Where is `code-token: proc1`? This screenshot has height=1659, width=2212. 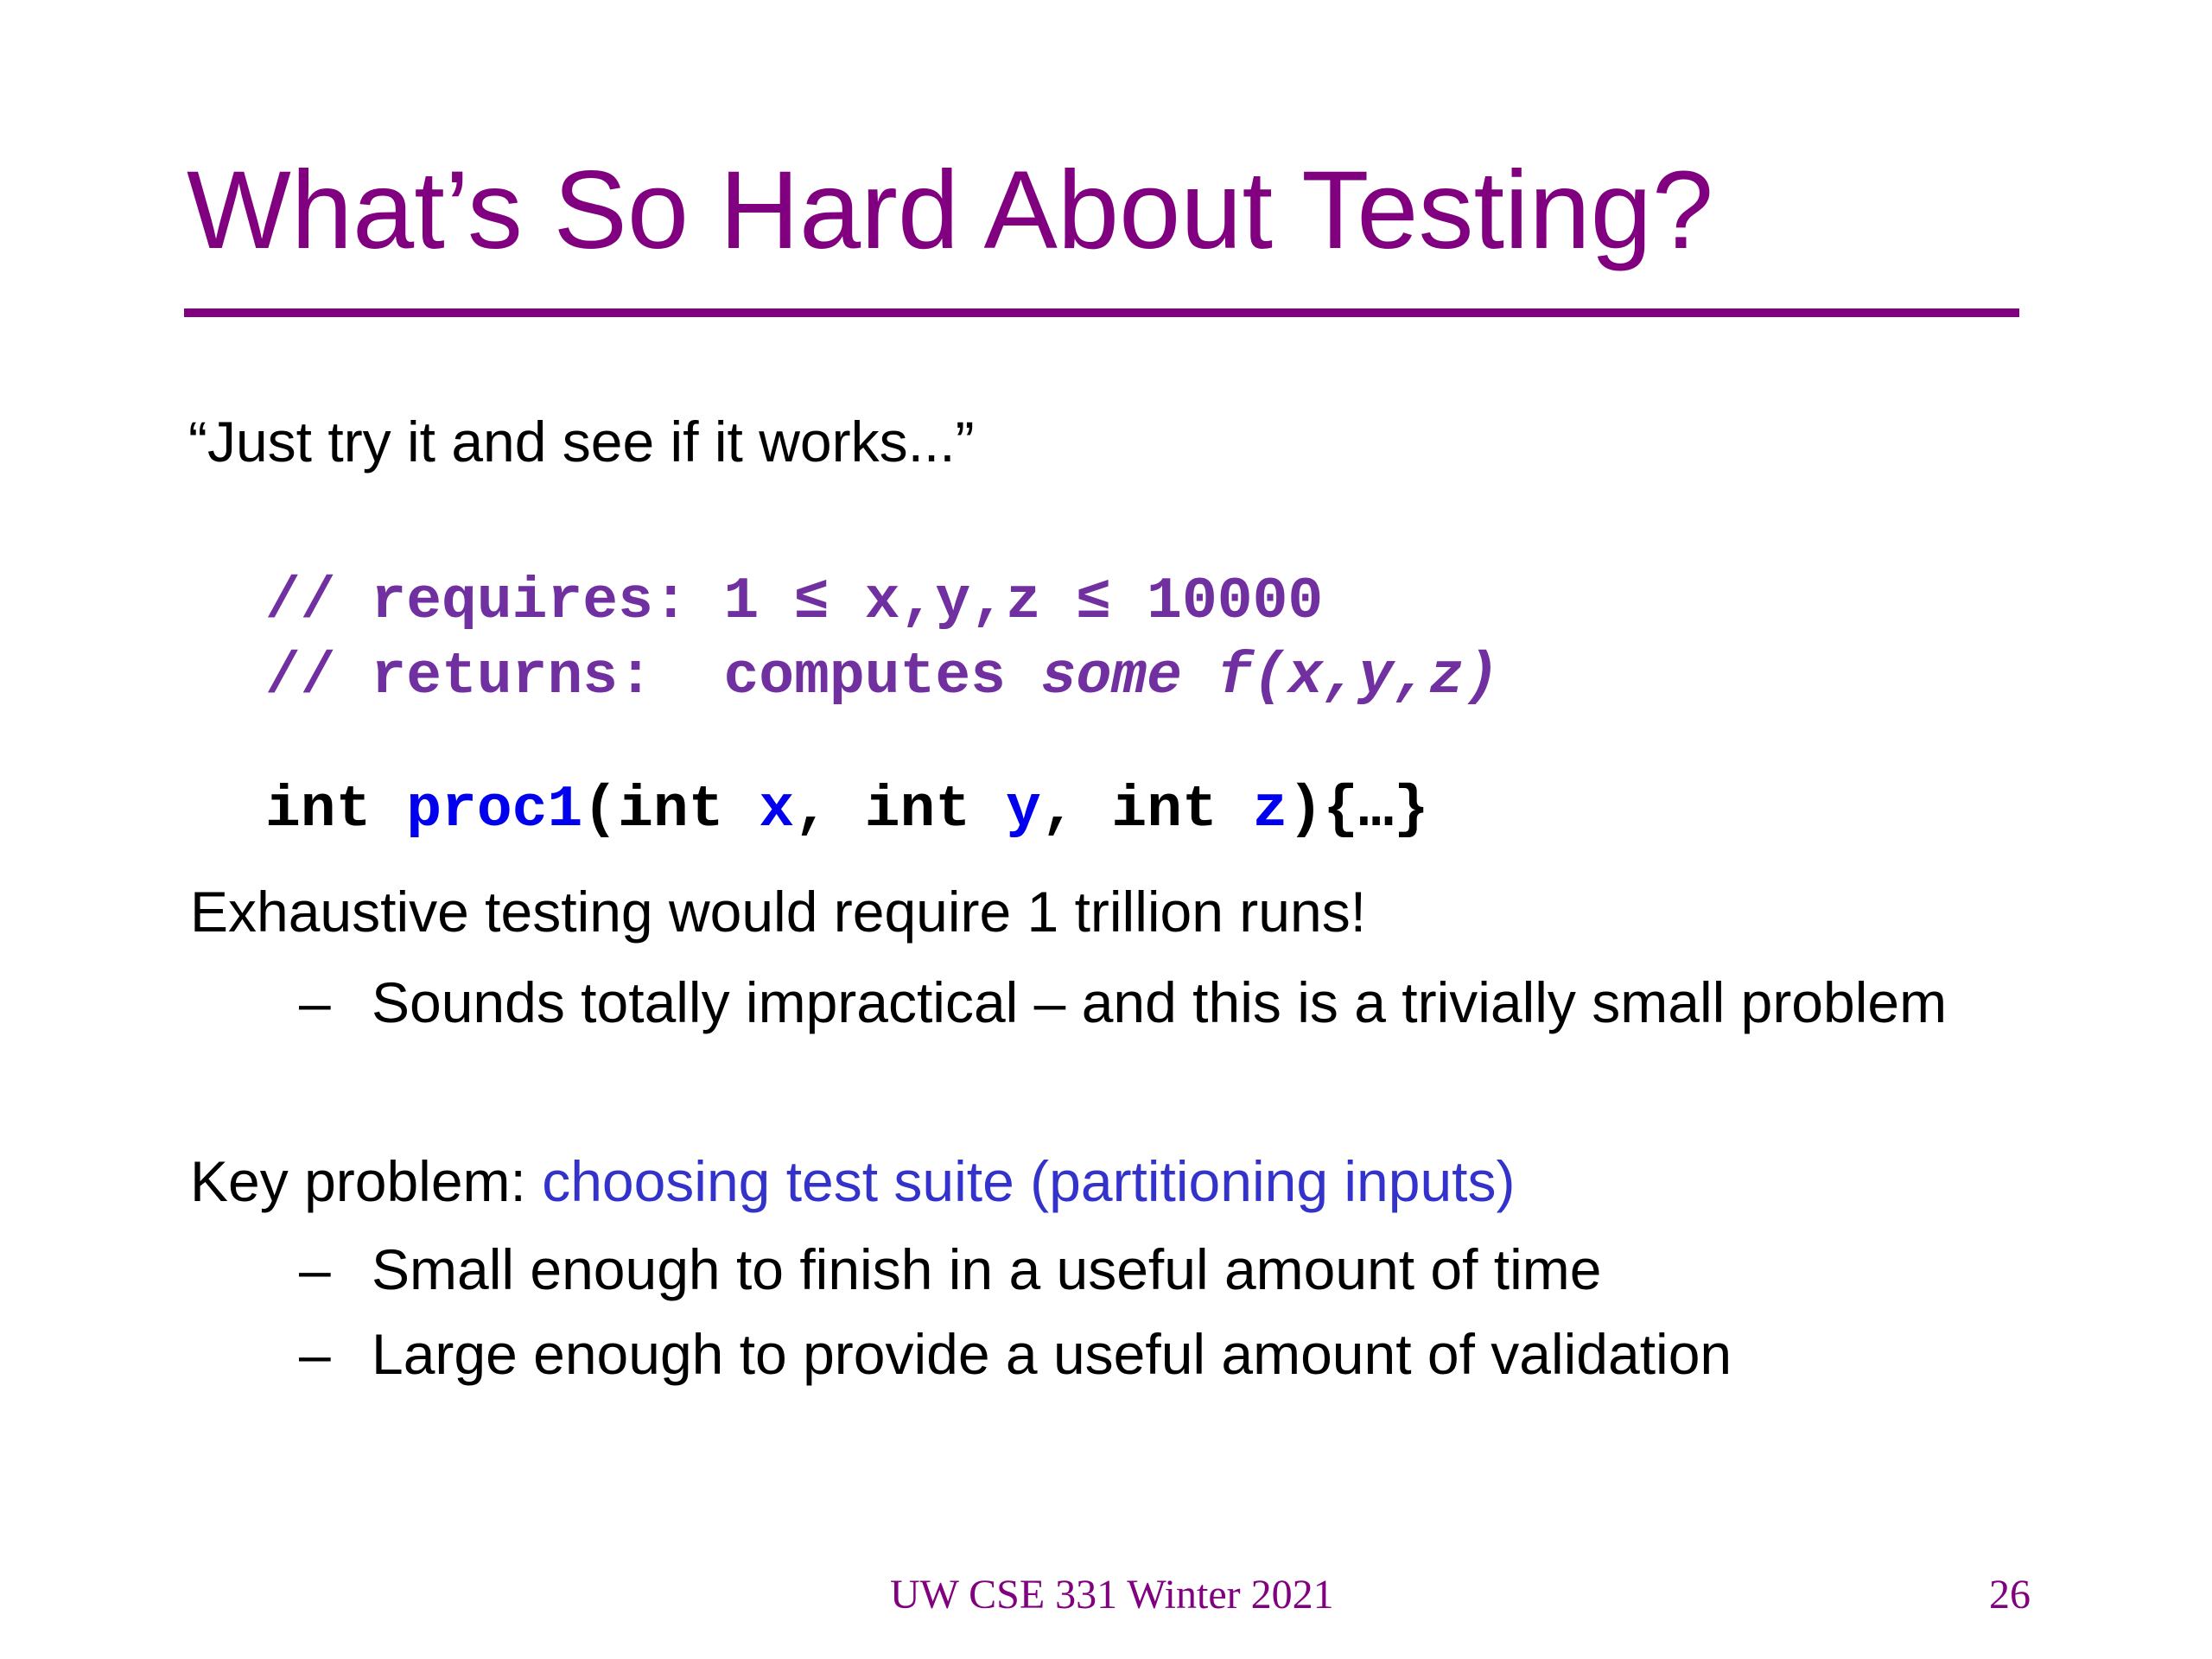
code-token: proc1 is located at coordinates (494, 810).